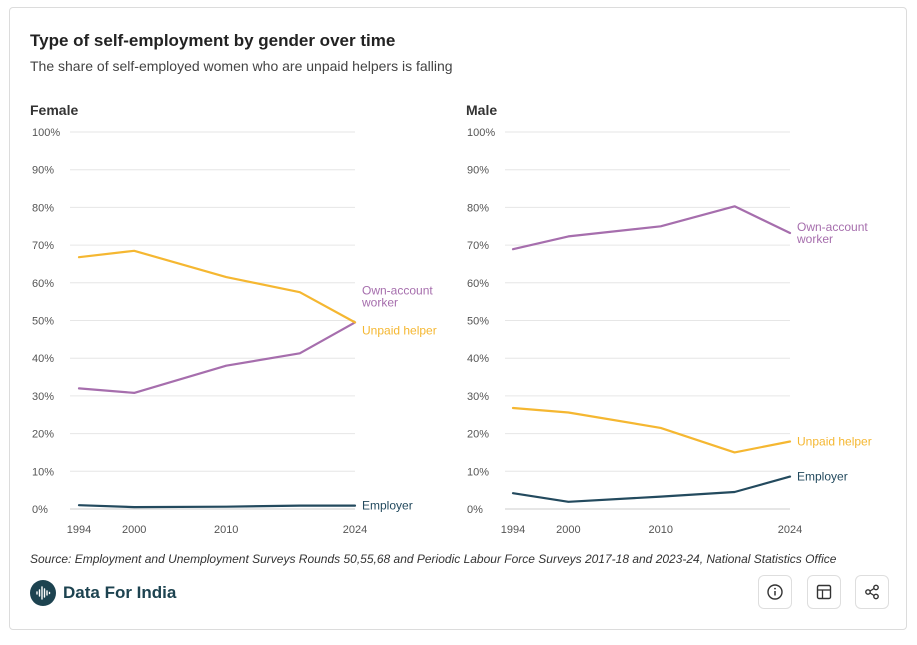  I want to click on female-x-tick-label: 2024, so click(355, 530).